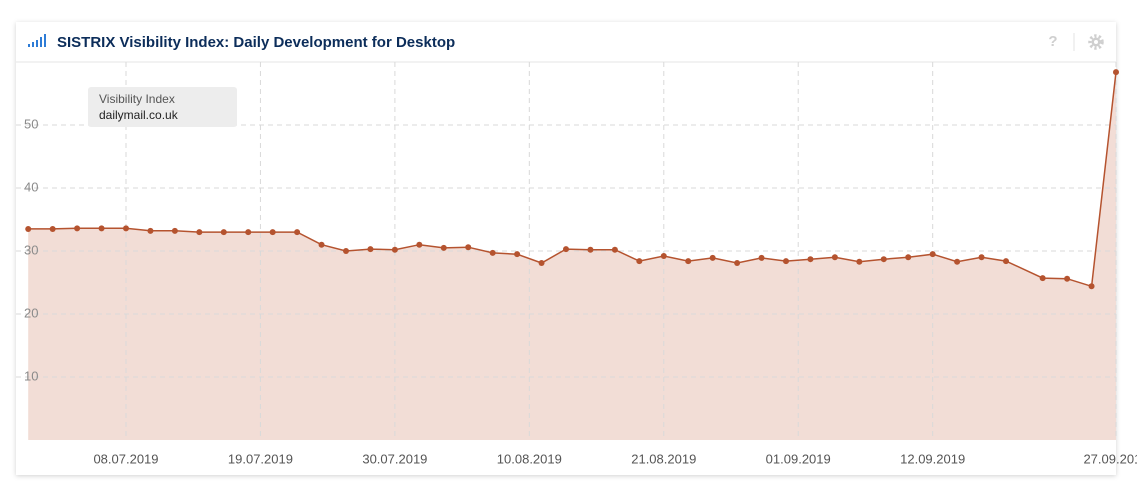  I want to click on x-tick-label: 30.07.2019, so click(394, 458).